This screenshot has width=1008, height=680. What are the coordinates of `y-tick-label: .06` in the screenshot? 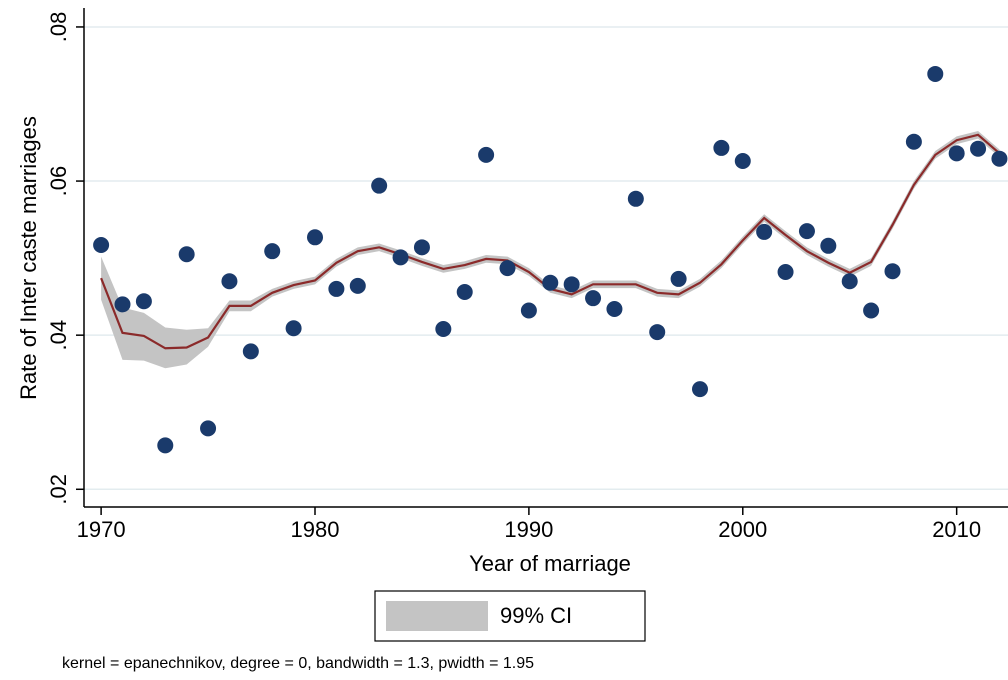 It's located at (58, 181).